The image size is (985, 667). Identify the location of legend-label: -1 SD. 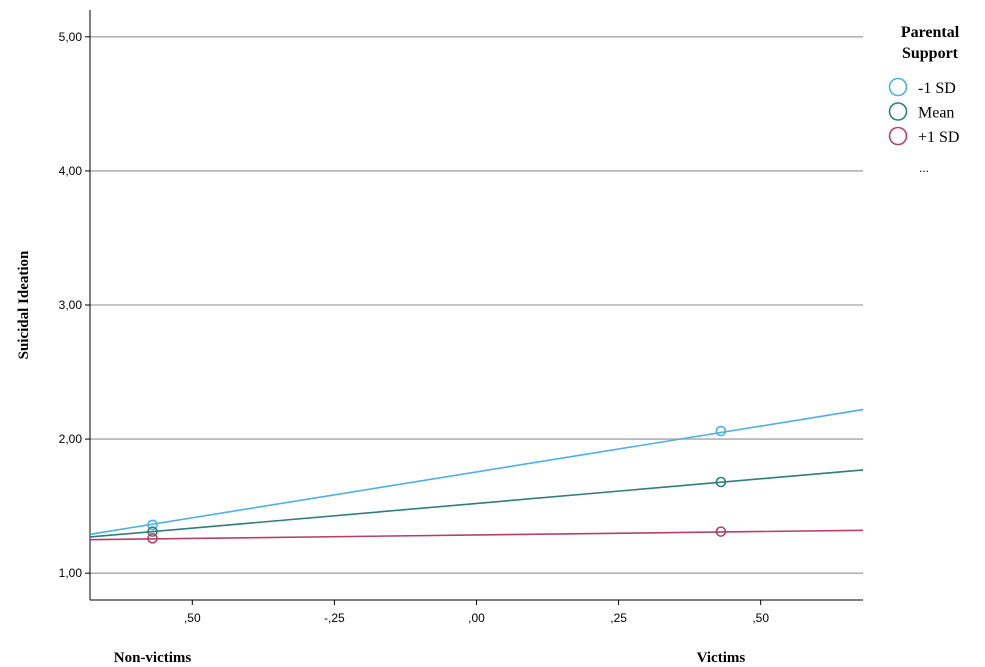
(937, 88).